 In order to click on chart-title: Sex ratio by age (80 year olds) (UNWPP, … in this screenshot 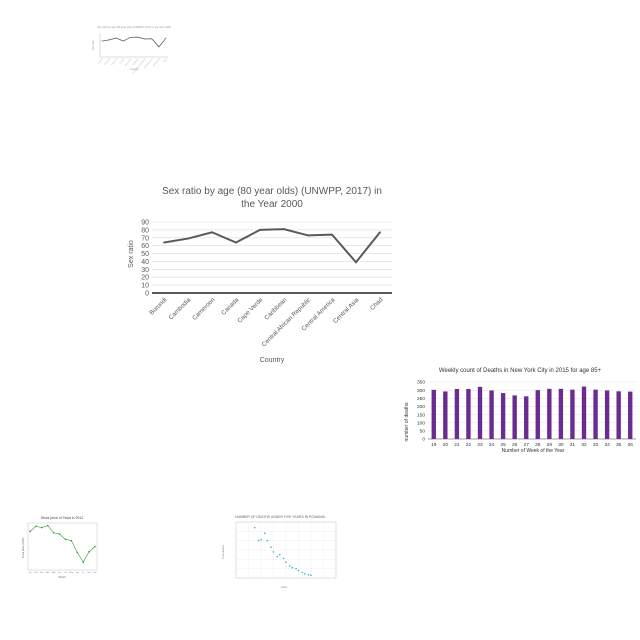, I will do `click(134, 27)`.